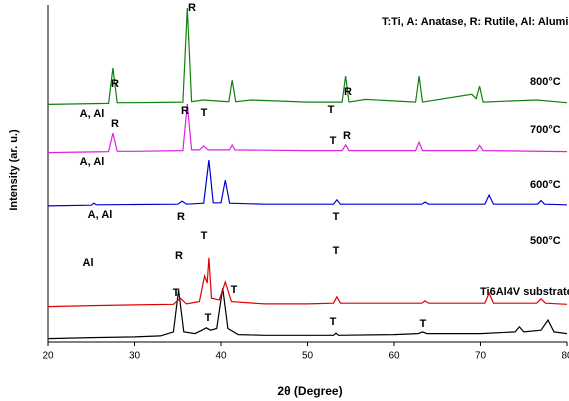 This screenshot has width=569, height=401. Describe the element at coordinates (135, 356) in the screenshot. I see `x-tick-label: 30` at that location.